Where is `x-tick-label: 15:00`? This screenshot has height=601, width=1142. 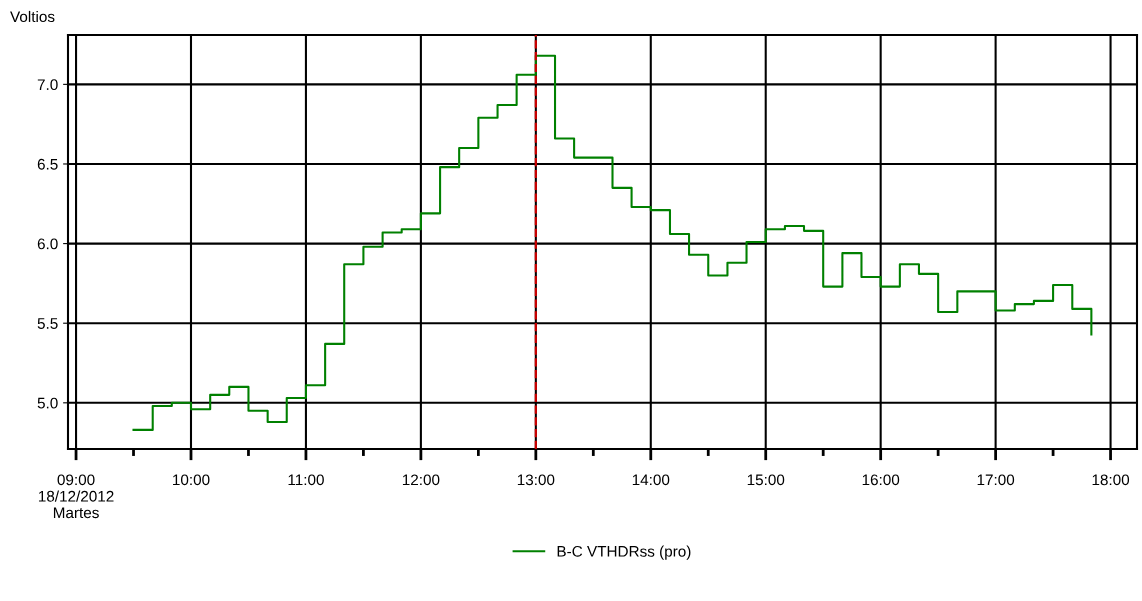 x-tick-label: 15:00 is located at coordinates (766, 480).